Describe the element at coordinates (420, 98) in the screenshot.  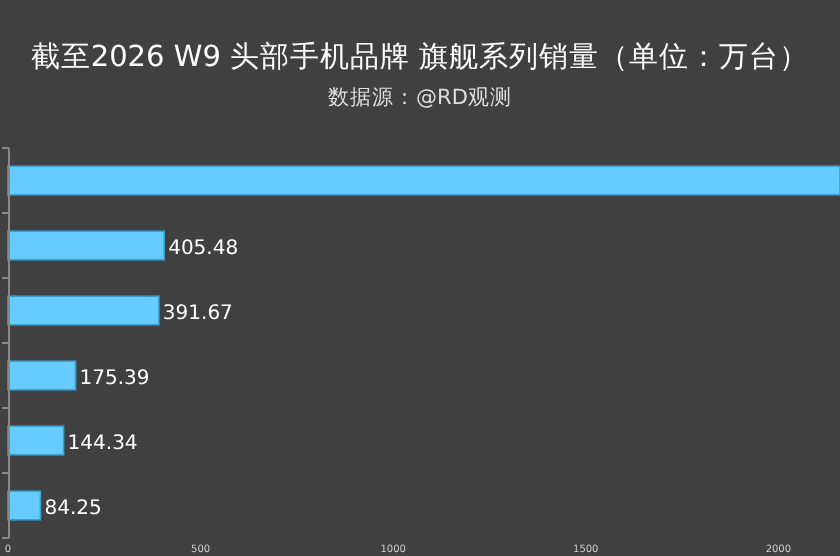
I see `chart-subtitle: 数据源：@RD观测` at that location.